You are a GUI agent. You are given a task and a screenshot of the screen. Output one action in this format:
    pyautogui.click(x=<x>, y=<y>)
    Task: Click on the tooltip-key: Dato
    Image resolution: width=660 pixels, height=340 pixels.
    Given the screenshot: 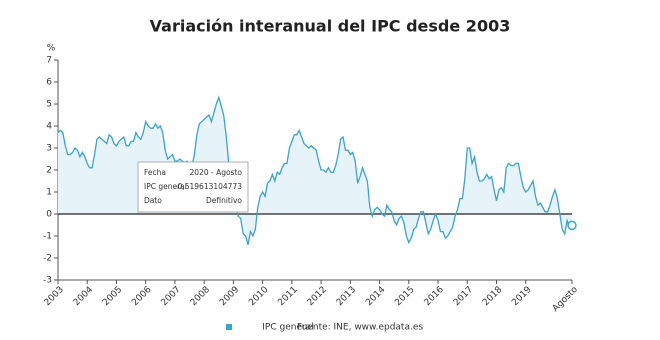 What is the action you would take?
    pyautogui.click(x=153, y=200)
    